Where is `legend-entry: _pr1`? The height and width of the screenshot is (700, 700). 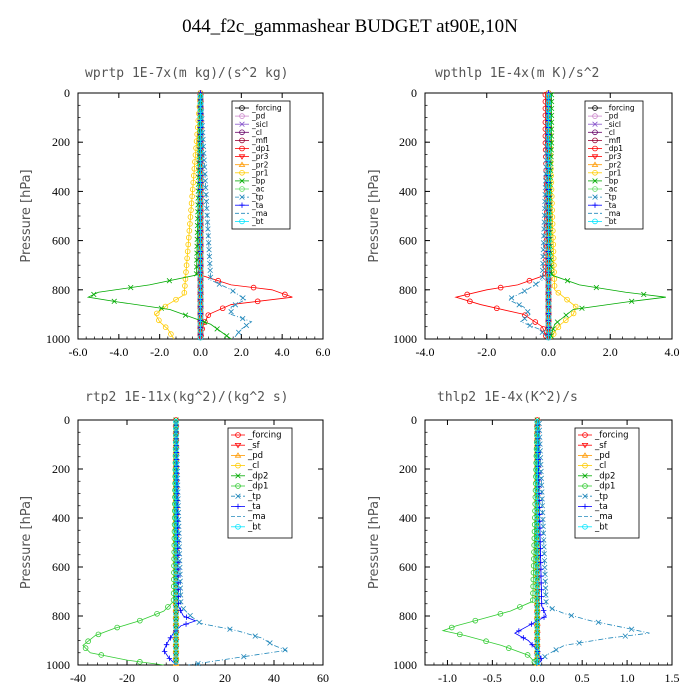 legend-entry: _pr1 is located at coordinates (605, 172).